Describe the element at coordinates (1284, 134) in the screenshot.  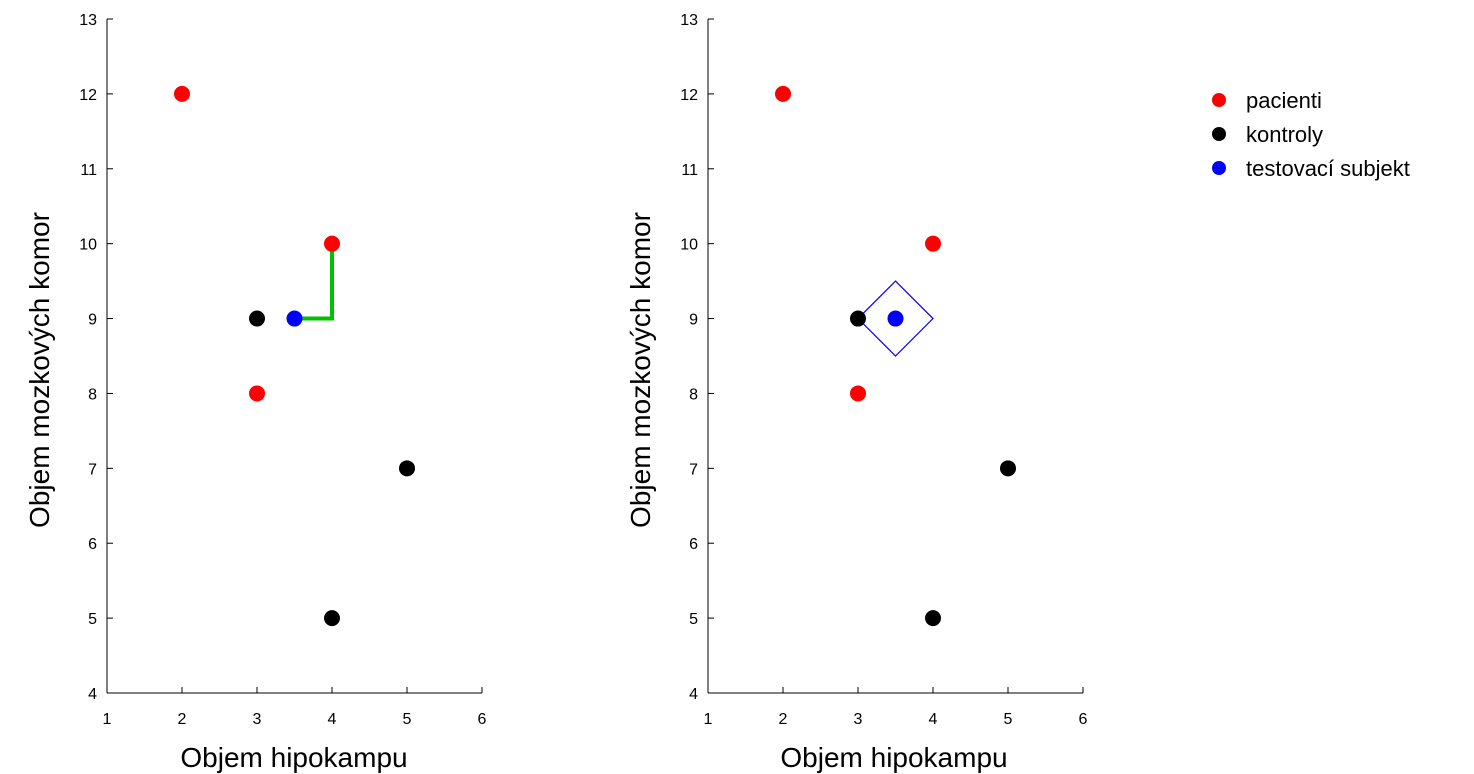
I see `legend-label-kontroly: kontroly` at that location.